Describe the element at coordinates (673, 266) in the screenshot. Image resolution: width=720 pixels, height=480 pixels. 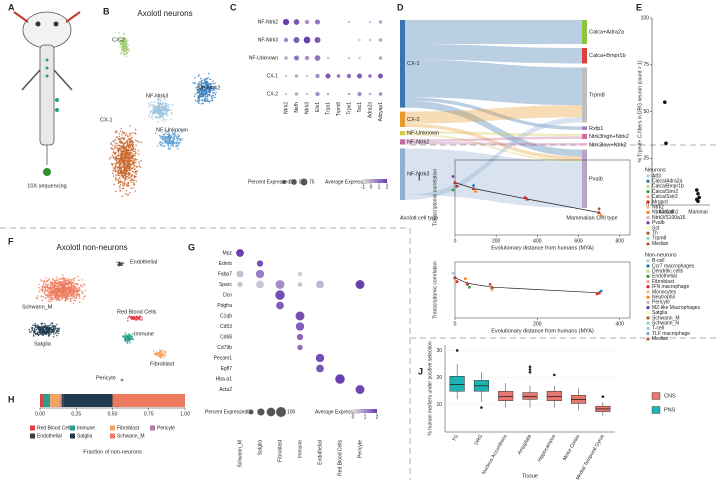
I see `legend-label: Ccr7 macrophages` at that location.